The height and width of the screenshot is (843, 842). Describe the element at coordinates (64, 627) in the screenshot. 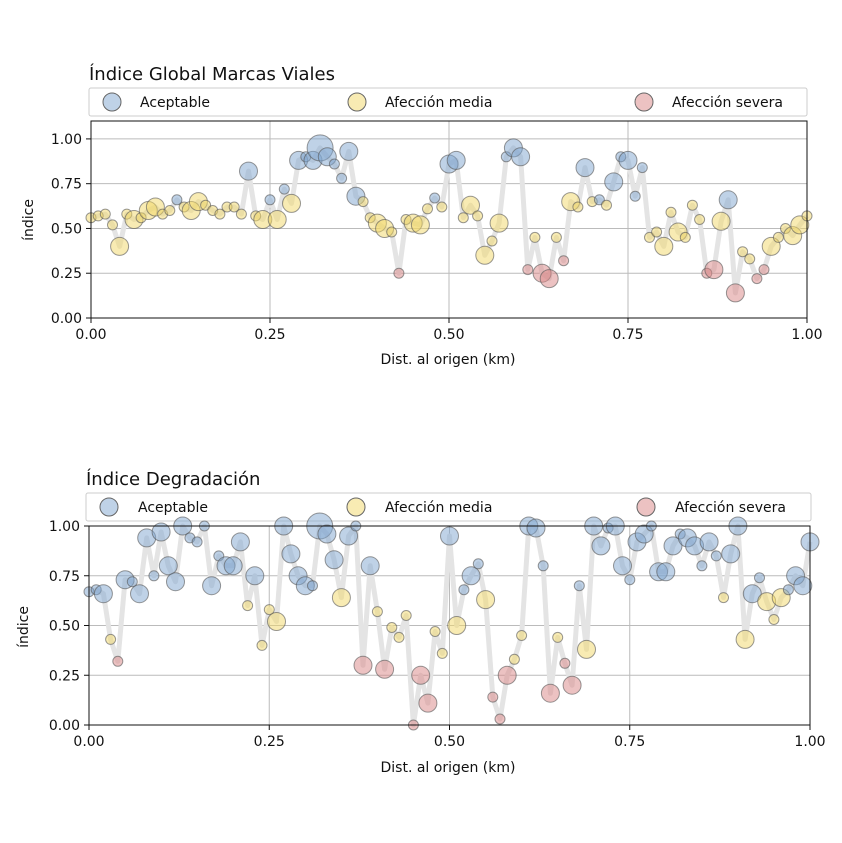

I see `y-tick-label: 0.50` at that location.